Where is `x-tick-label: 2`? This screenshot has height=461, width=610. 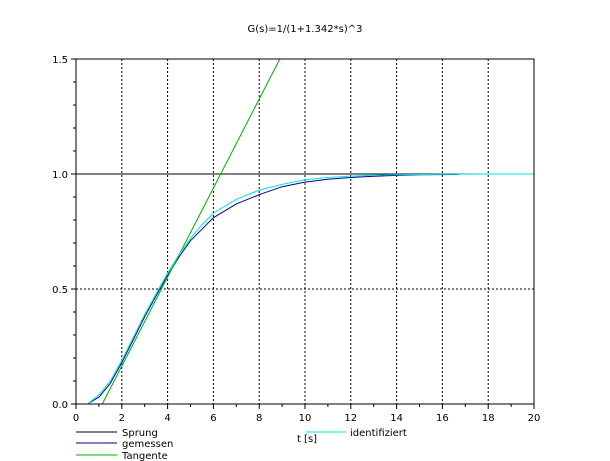 x-tick-label: 2 is located at coordinates (122, 418).